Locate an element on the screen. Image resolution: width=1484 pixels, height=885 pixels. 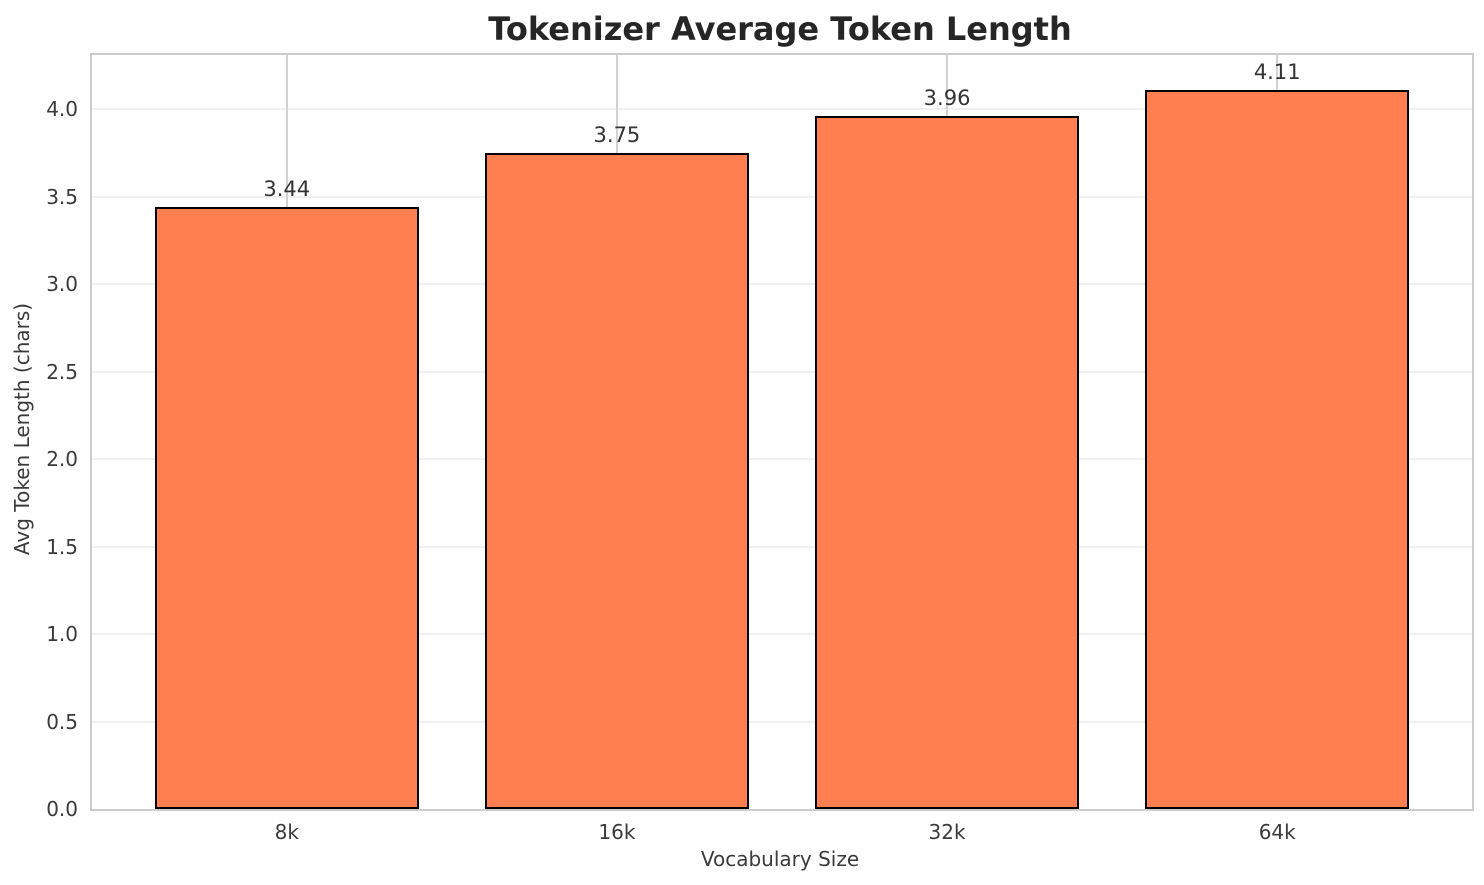
bar-16k is located at coordinates (616, 480).